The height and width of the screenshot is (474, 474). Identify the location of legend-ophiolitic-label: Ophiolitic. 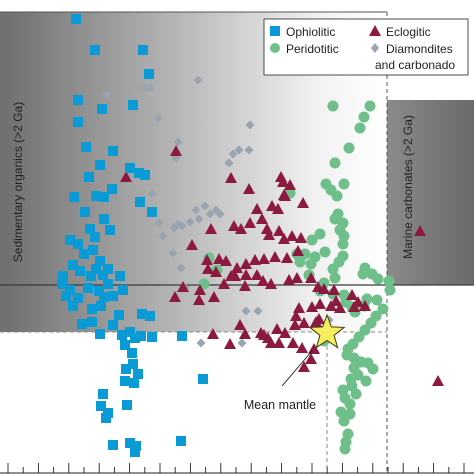
(310, 32).